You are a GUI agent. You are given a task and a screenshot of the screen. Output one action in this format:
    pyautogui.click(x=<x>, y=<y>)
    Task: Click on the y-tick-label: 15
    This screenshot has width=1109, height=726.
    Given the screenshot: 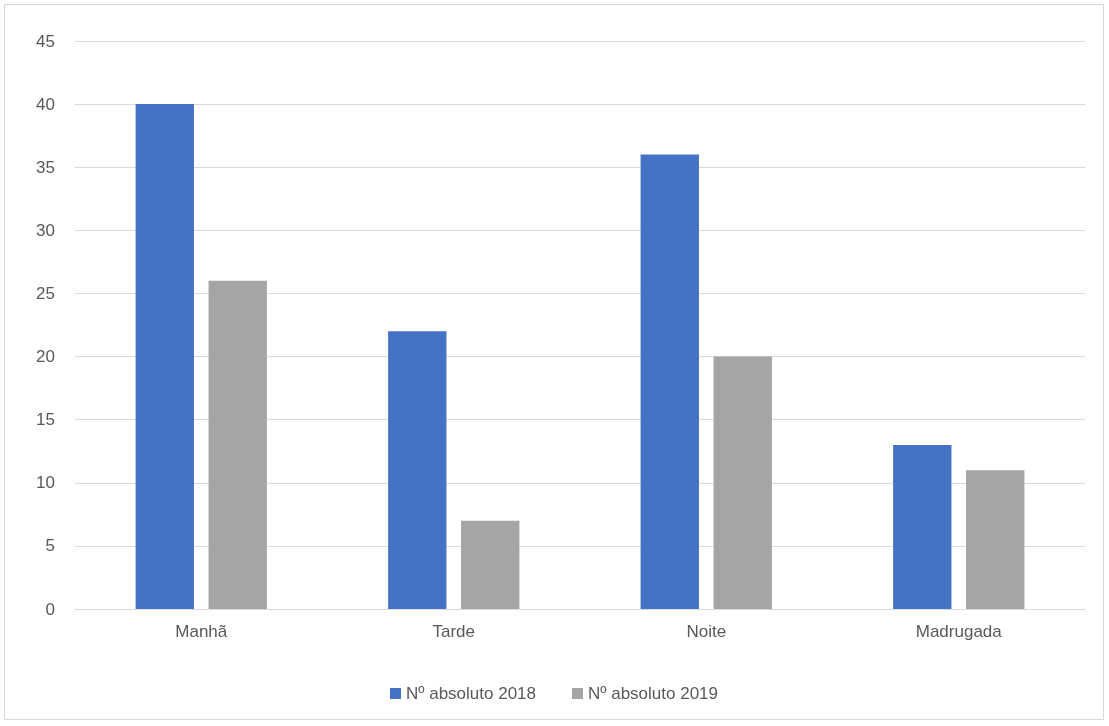 What is the action you would take?
    pyautogui.click(x=45, y=420)
    